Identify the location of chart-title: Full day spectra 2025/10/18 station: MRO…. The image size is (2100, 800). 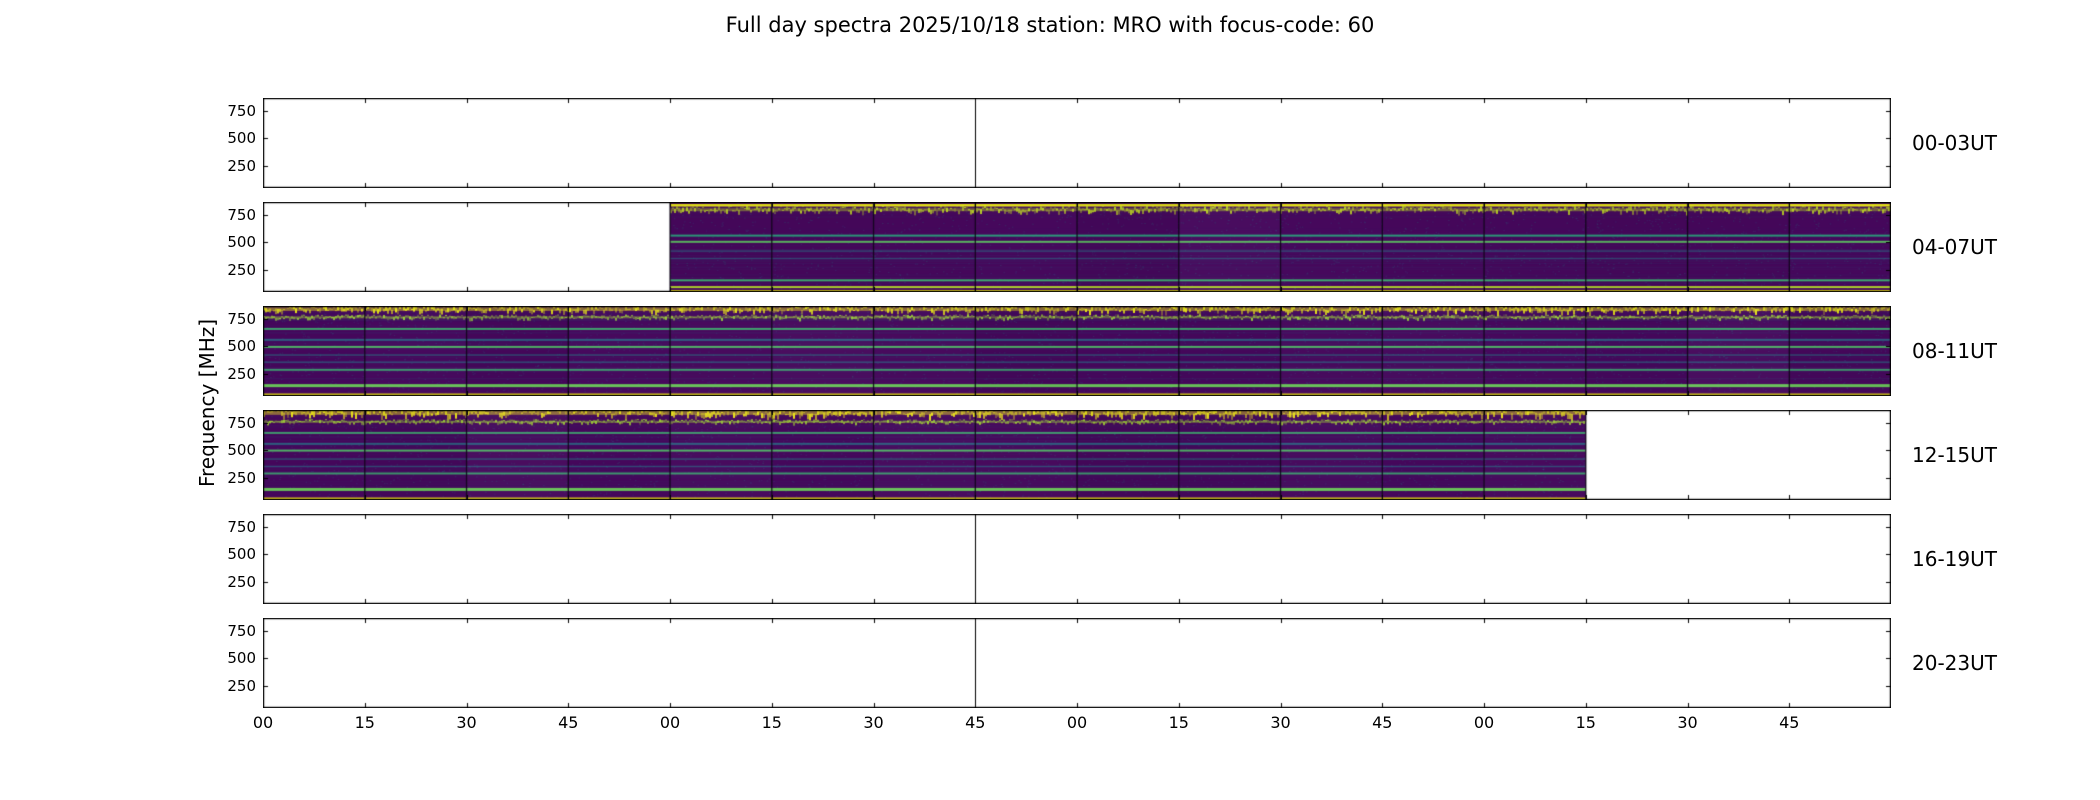
(1050, 25).